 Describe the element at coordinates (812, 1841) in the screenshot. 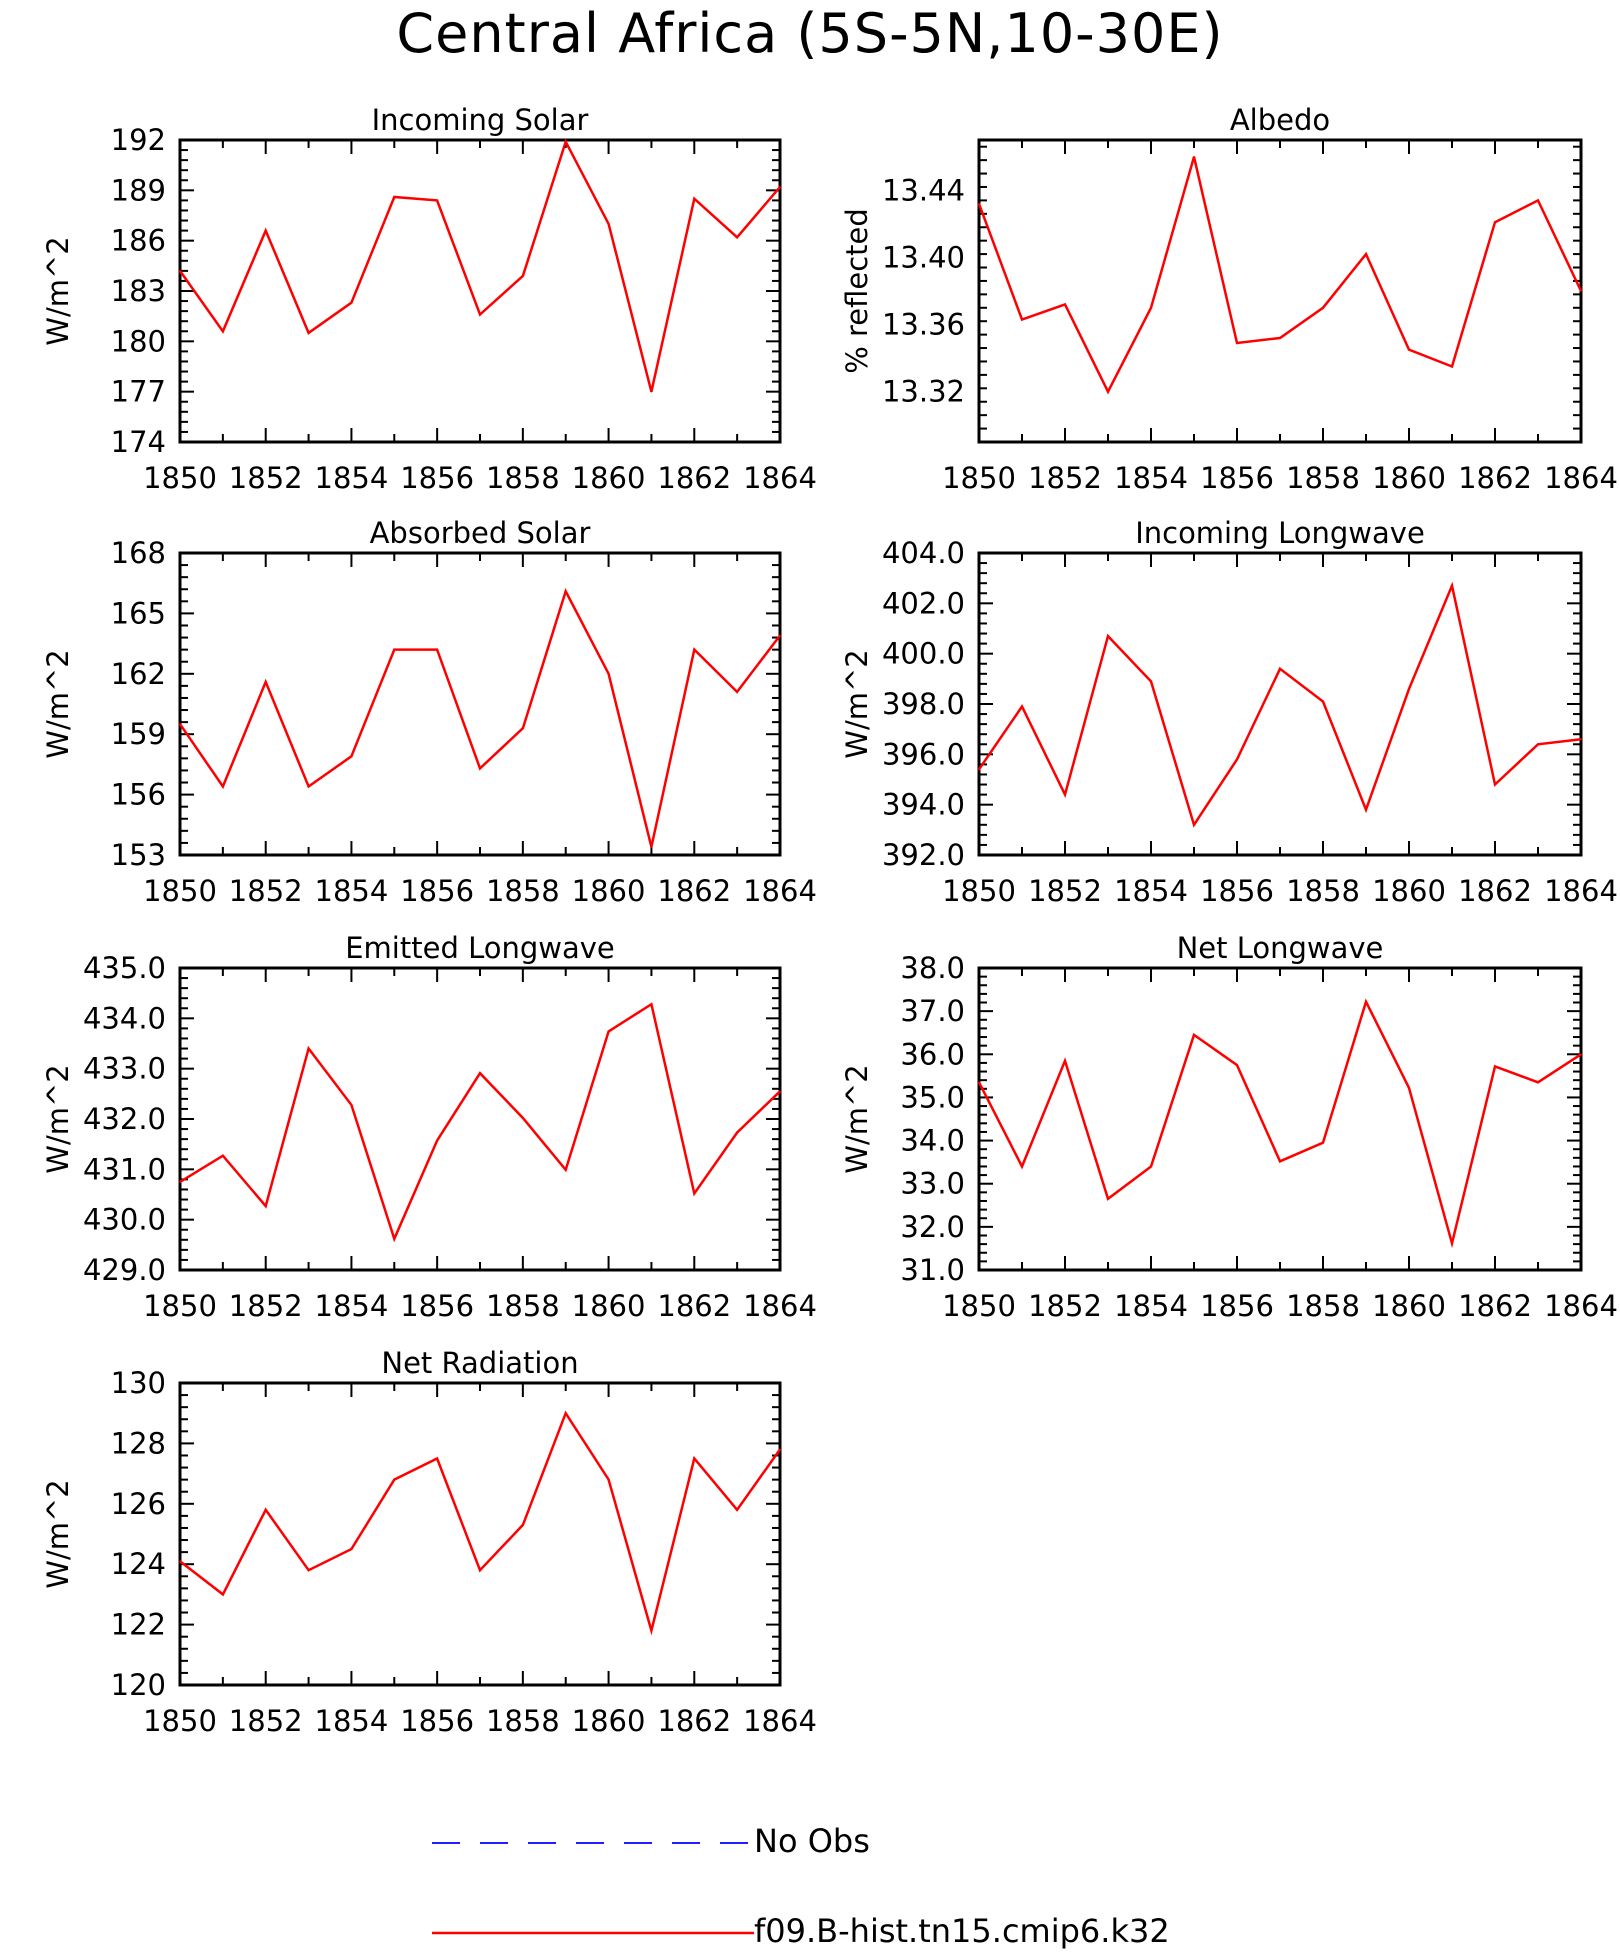

I see `legend-label-no-obs: No Obs` at that location.